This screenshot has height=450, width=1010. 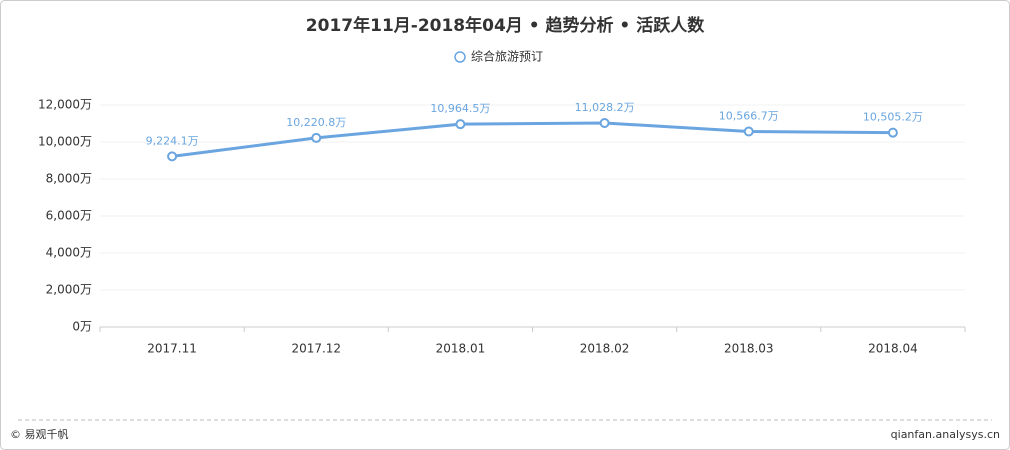 What do you see at coordinates (69, 179) in the screenshot?
I see `y-tick-label: 8,000万` at bounding box center [69, 179].